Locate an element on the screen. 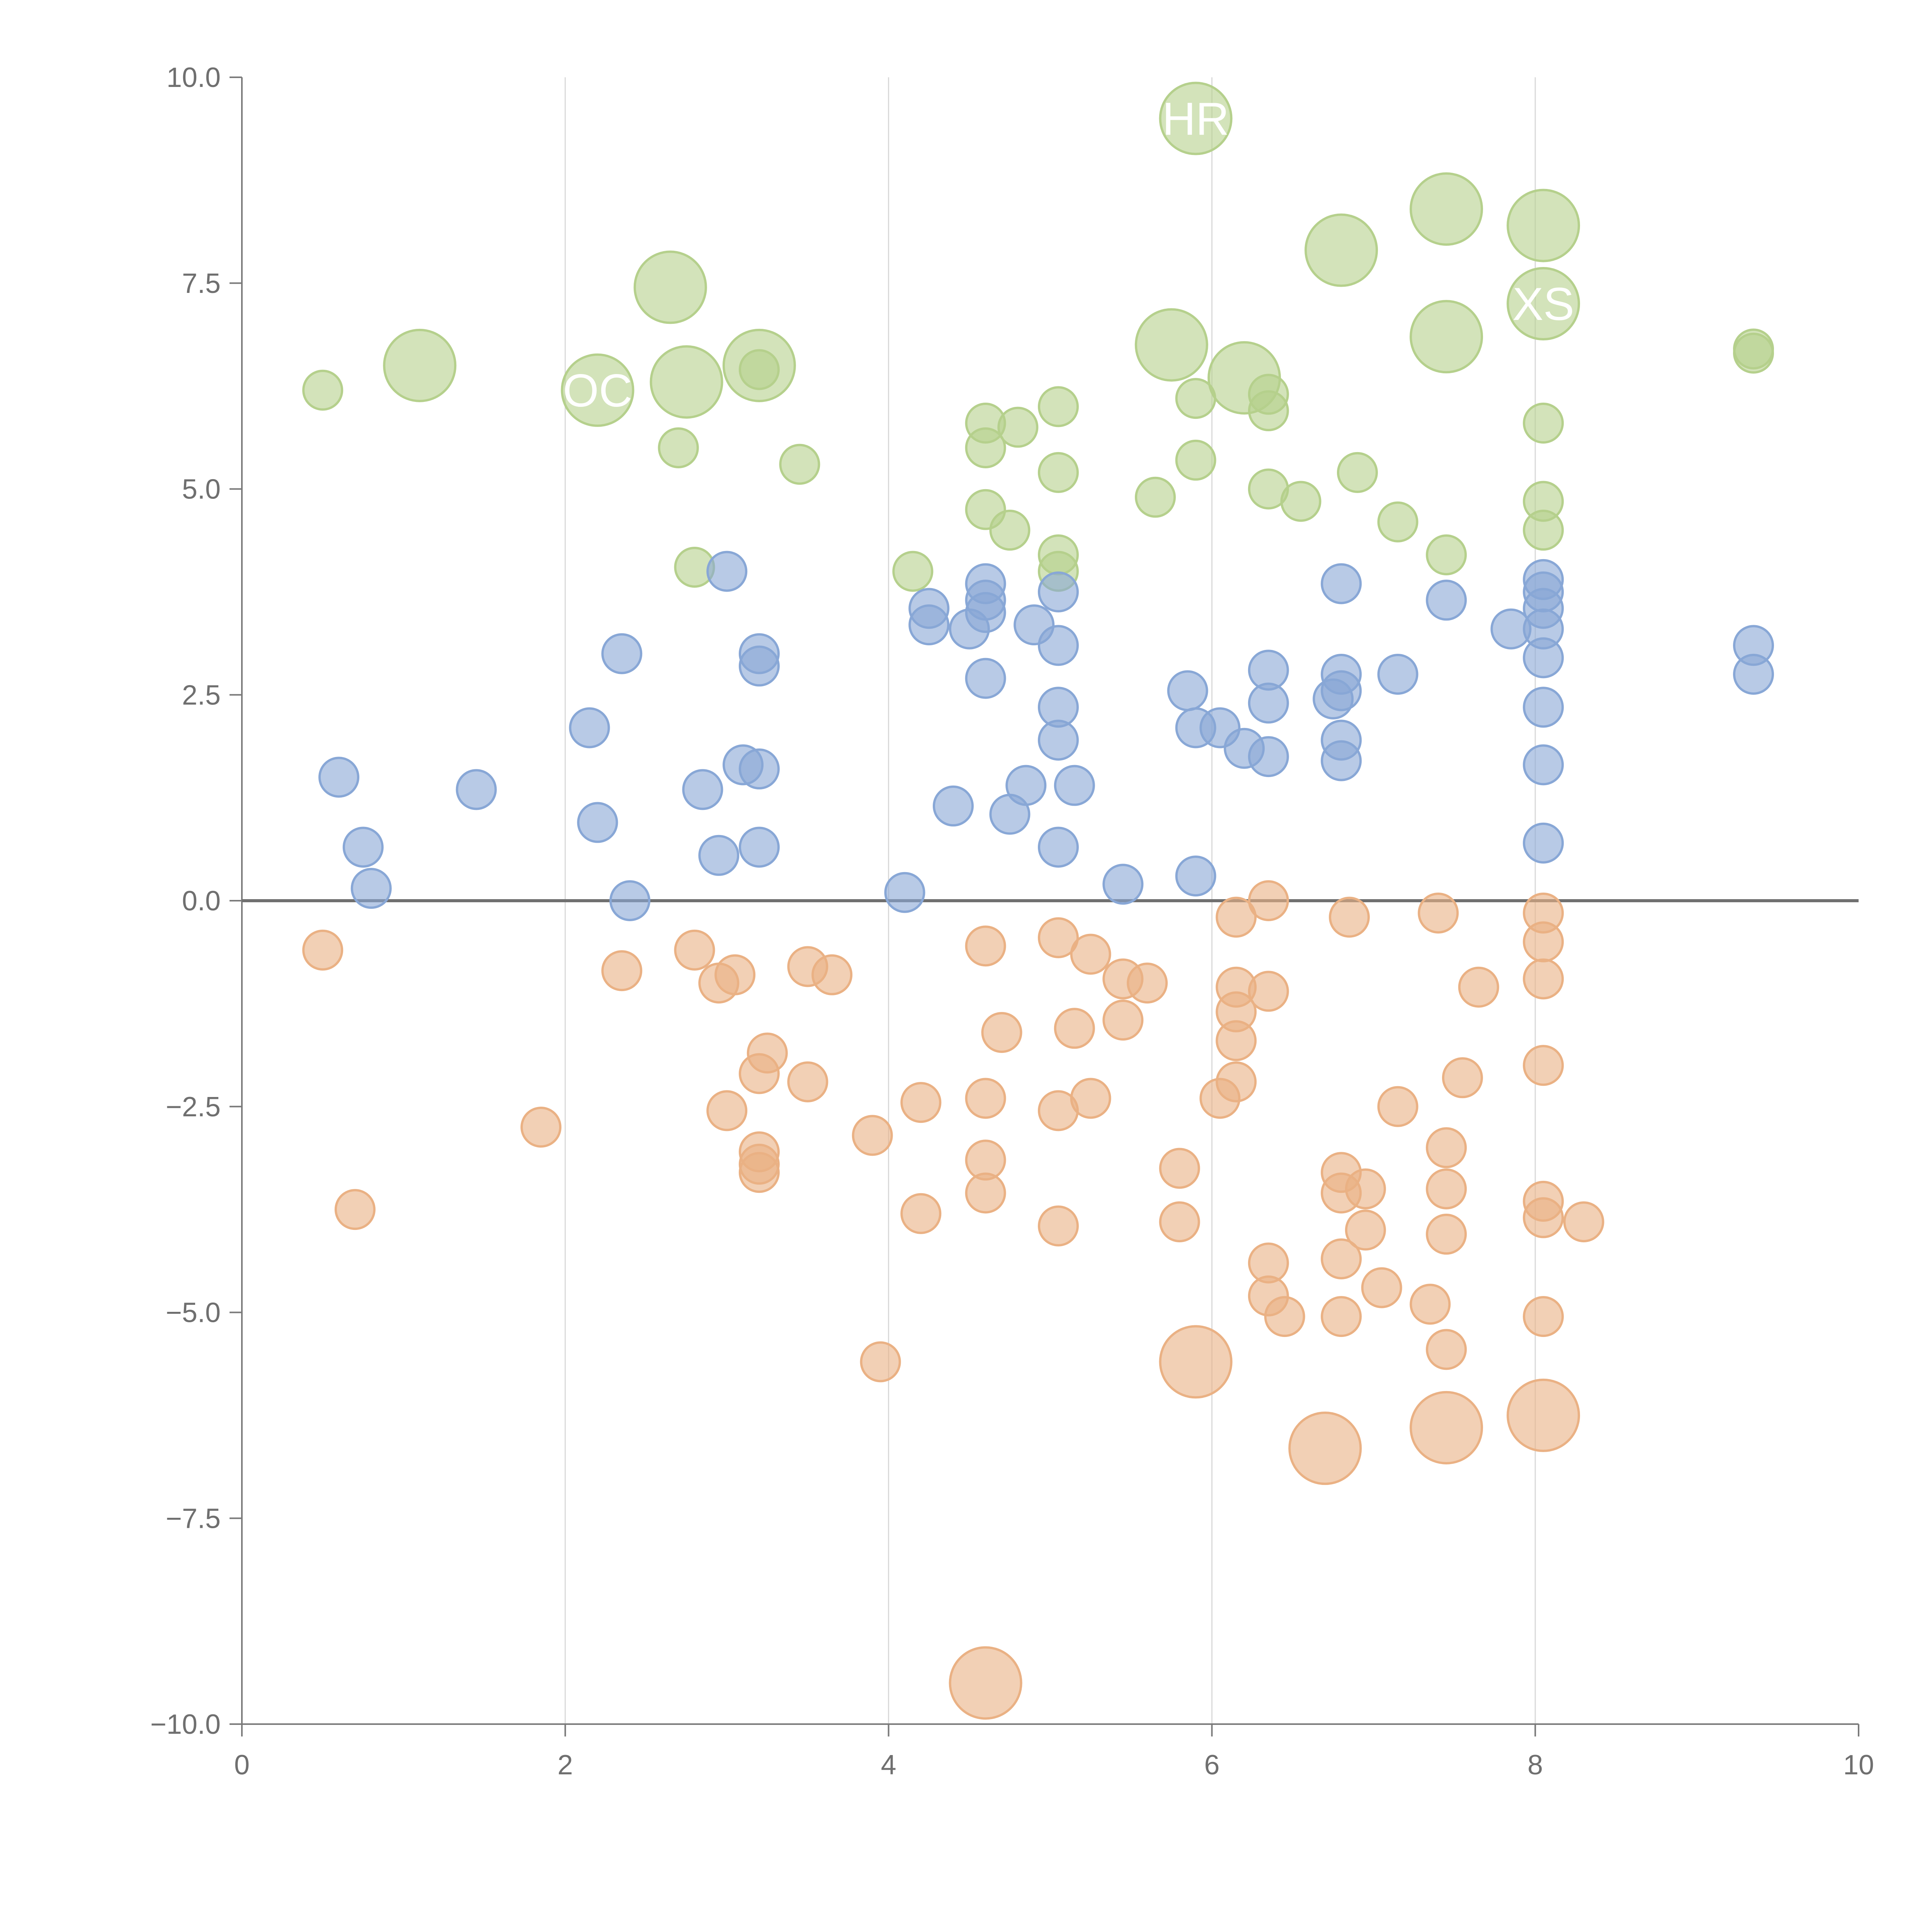  y-tick-label: −10.0 is located at coordinates (185, 1725).